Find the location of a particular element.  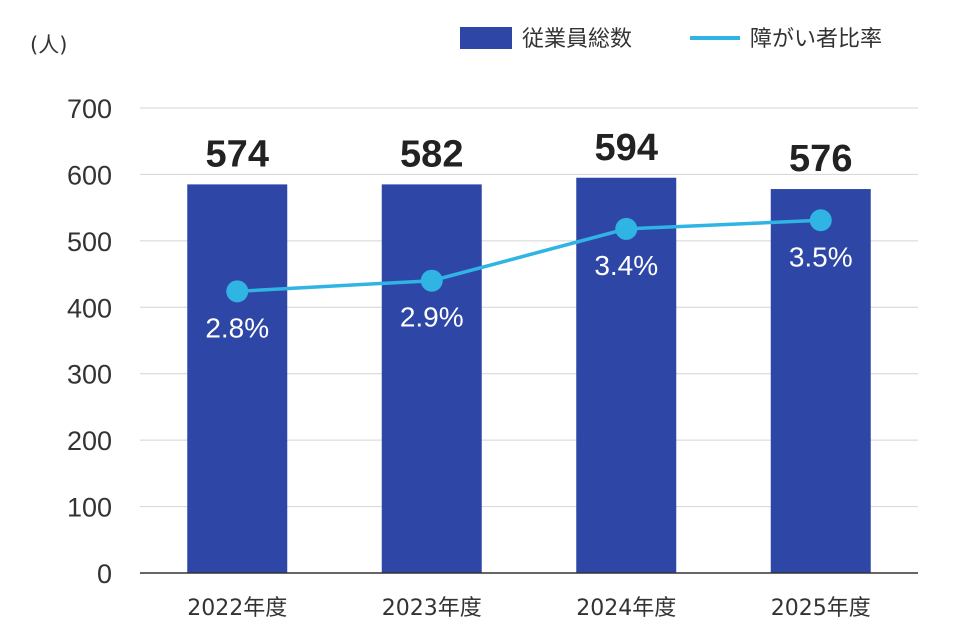

ratio-line-path is located at coordinates (529, 256).